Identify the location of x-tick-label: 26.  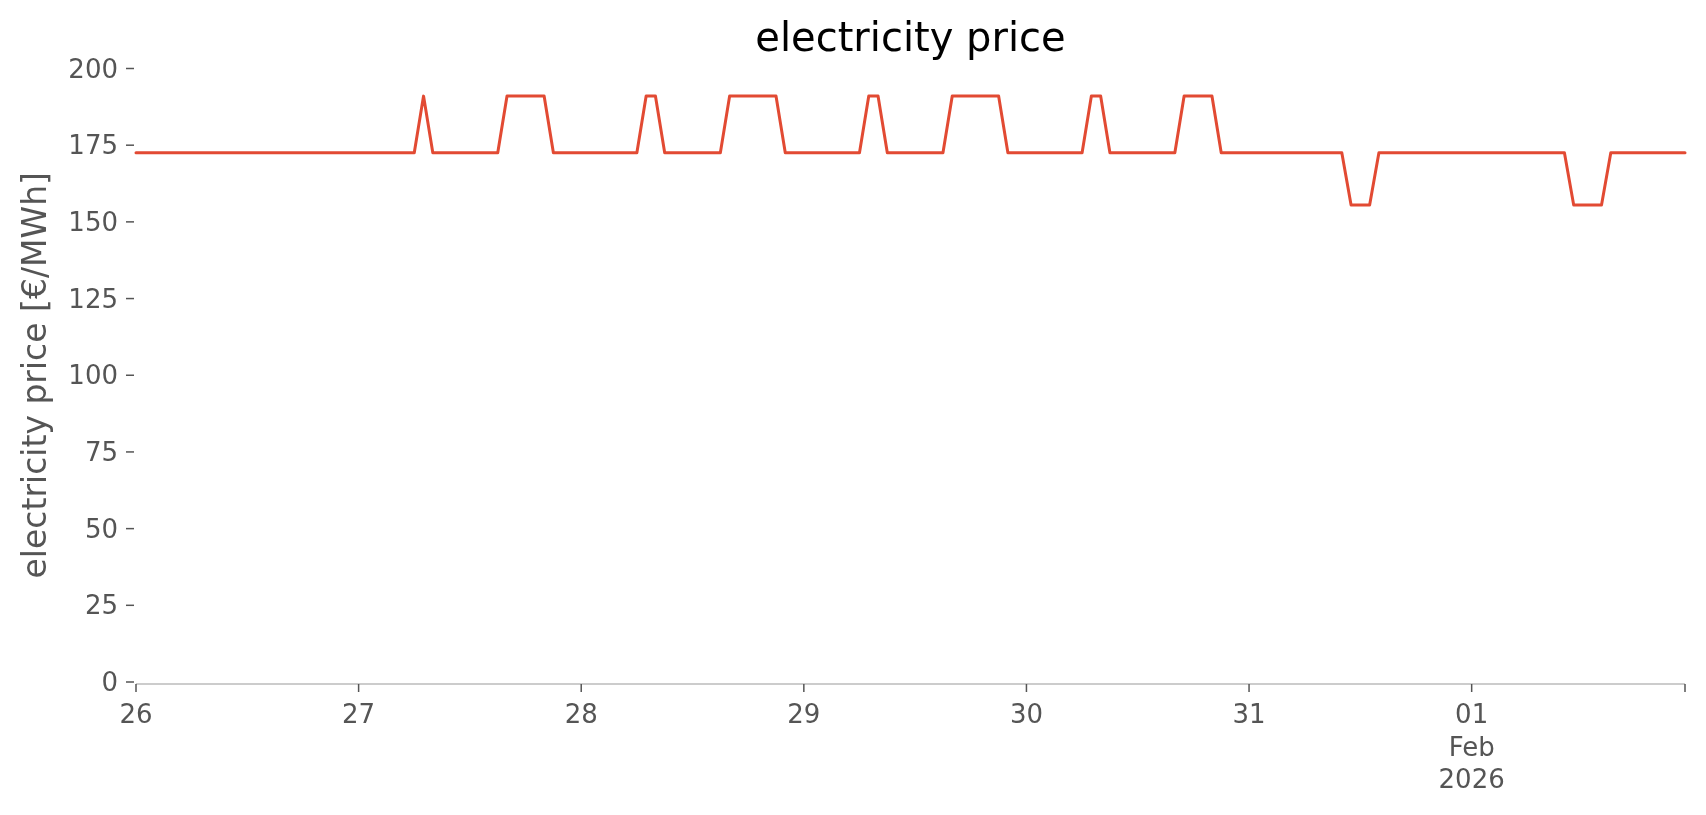
(136, 714).